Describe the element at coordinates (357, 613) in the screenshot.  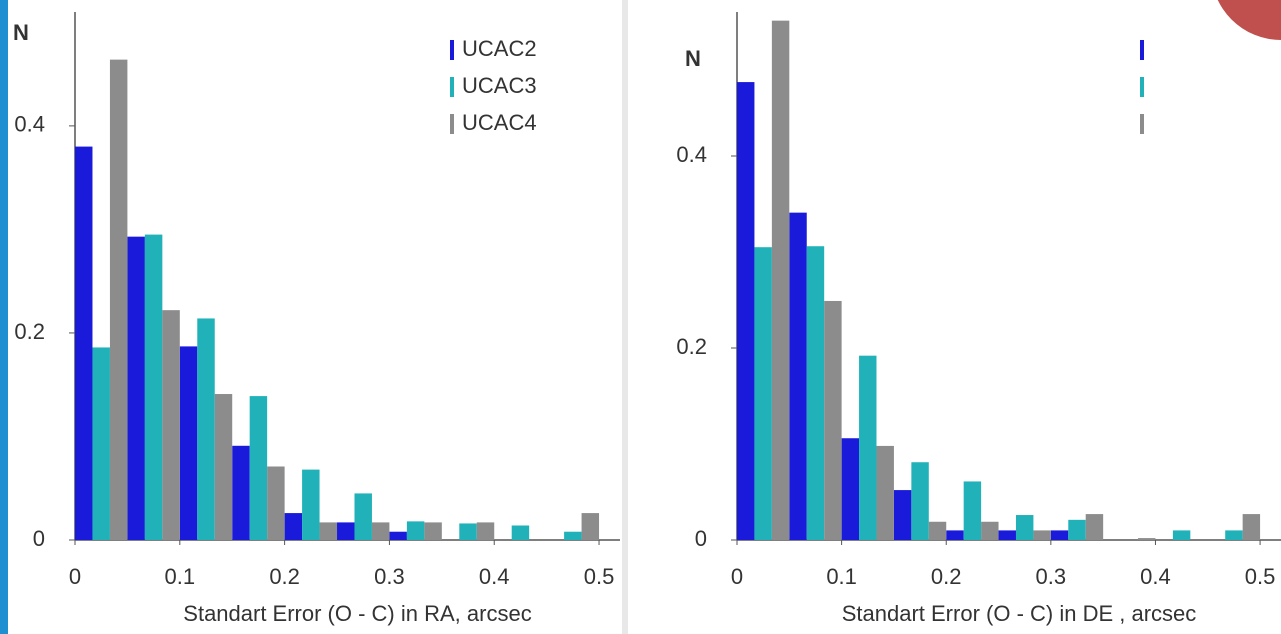
I see `x-axis-label: Standart Error (O - C) in RA, arcsec` at that location.